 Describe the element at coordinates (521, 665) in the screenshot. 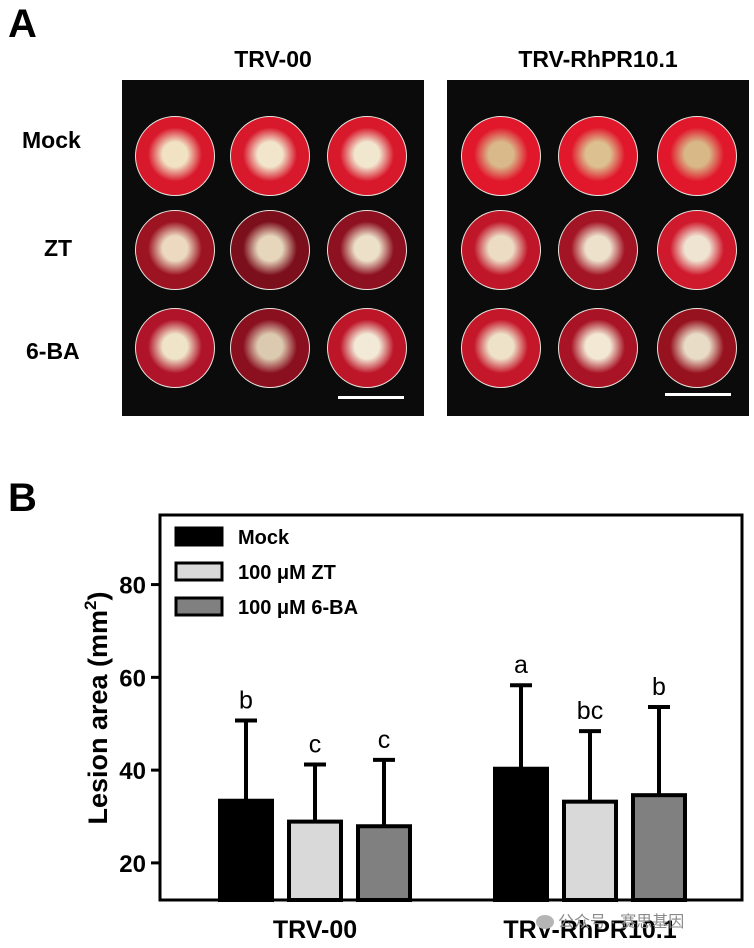

I see `significance-letter: a` at that location.